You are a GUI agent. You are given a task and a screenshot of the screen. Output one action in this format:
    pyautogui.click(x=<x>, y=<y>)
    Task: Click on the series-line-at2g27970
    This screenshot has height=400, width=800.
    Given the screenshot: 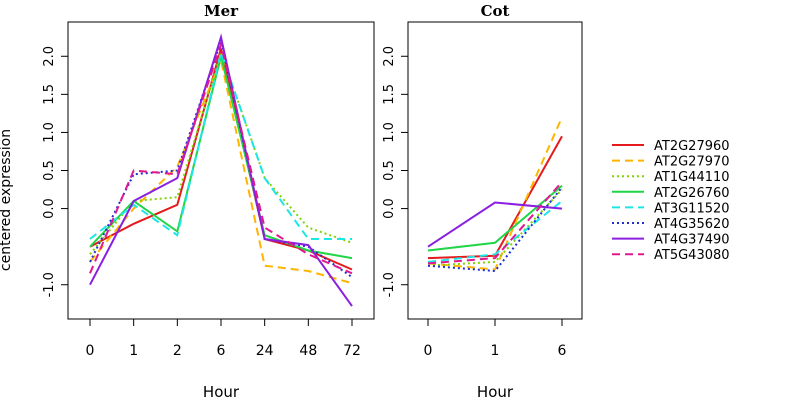 What is the action you would take?
    pyautogui.click(x=495, y=193)
    